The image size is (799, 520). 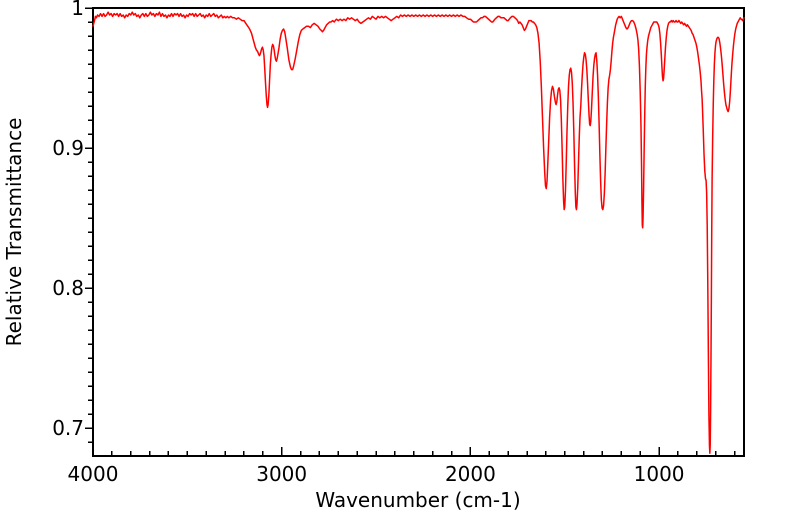 What do you see at coordinates (77, 10) in the screenshot?
I see `y-tick-label-1: 1` at bounding box center [77, 10].